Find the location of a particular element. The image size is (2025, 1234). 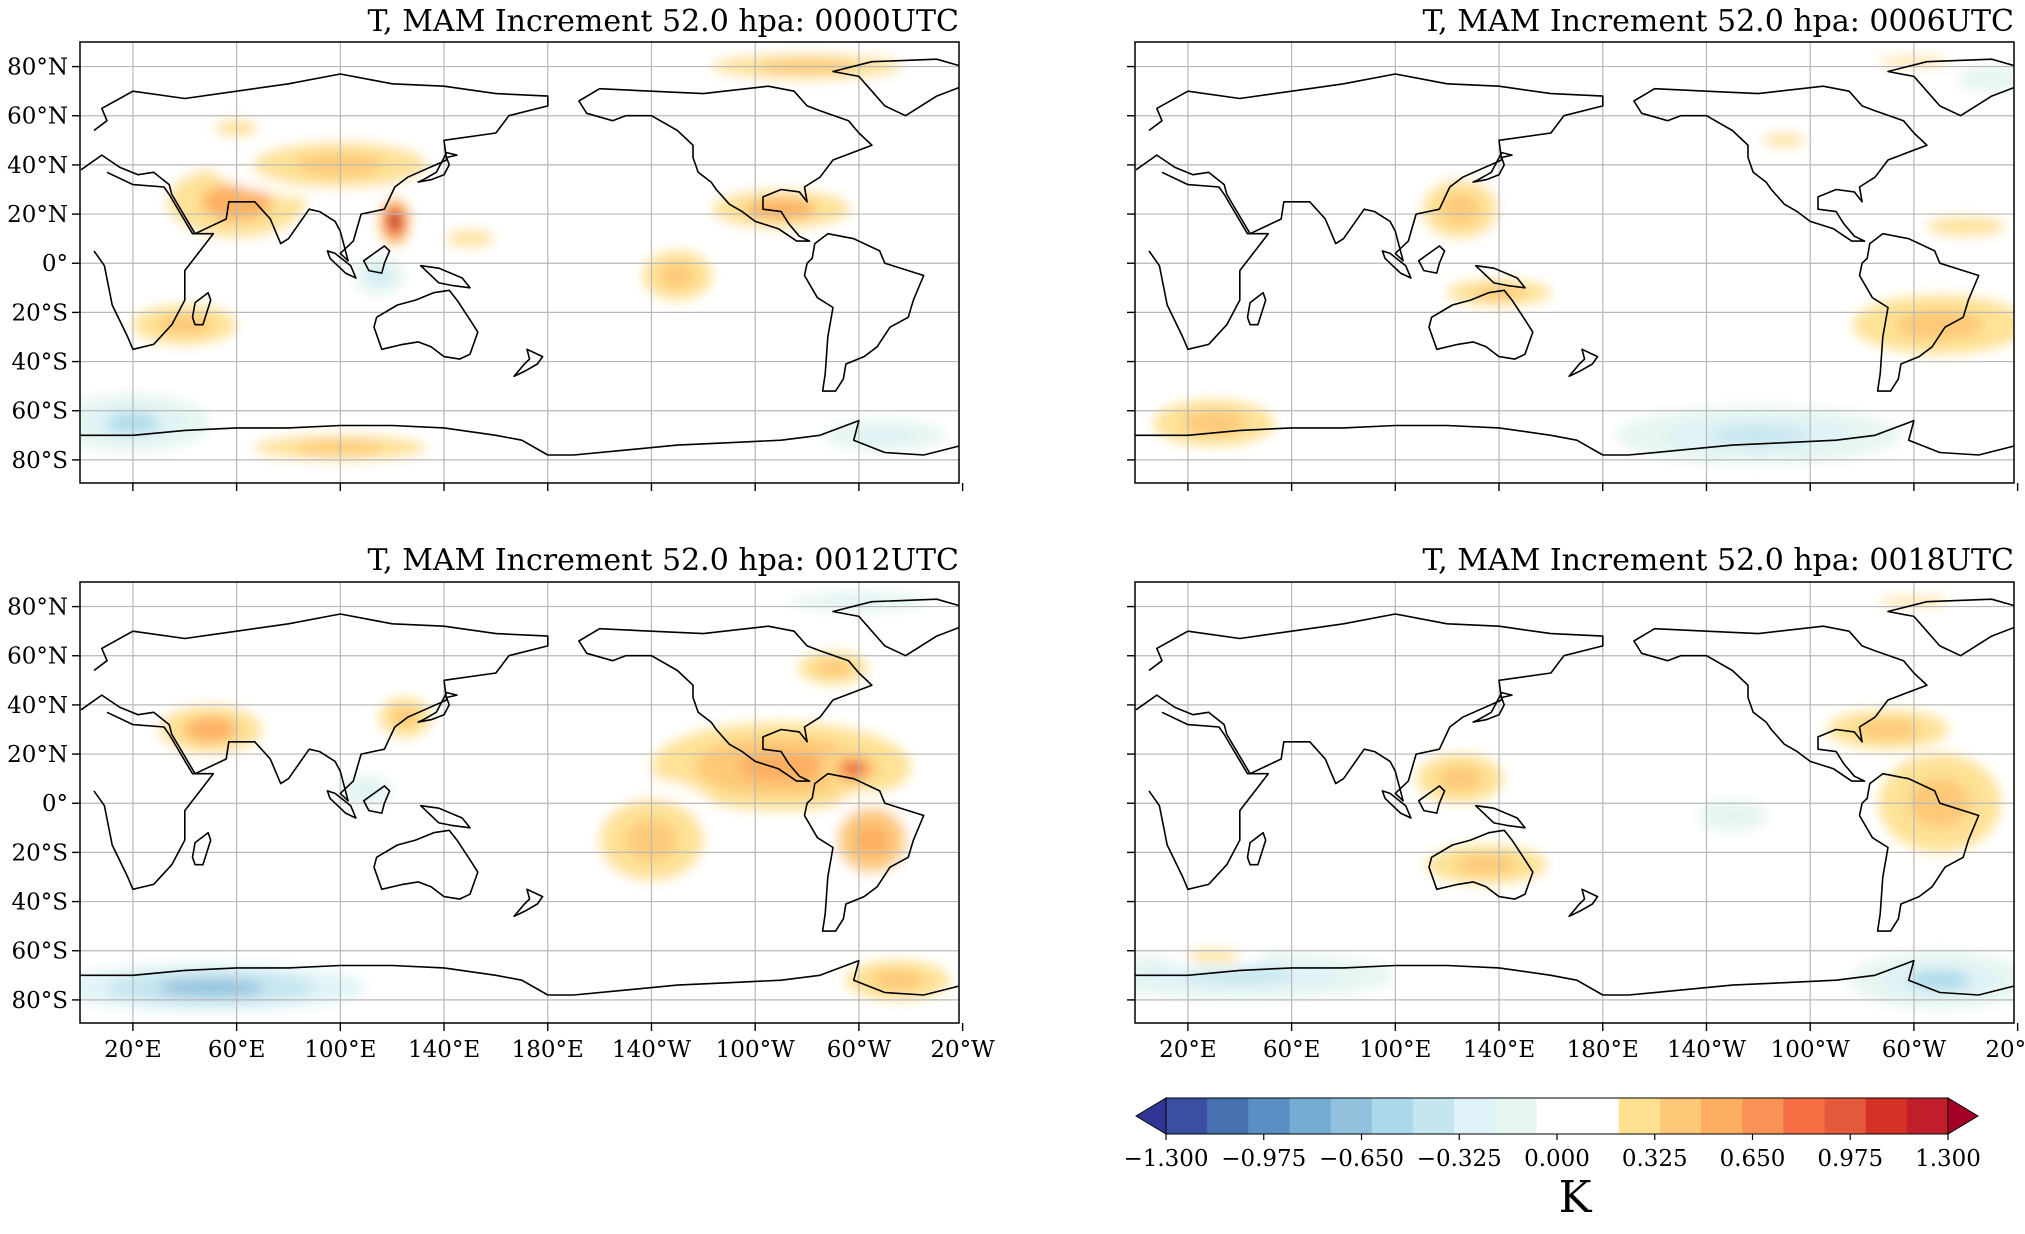

latitude-tick-label: 40°S is located at coordinates (39, 363).